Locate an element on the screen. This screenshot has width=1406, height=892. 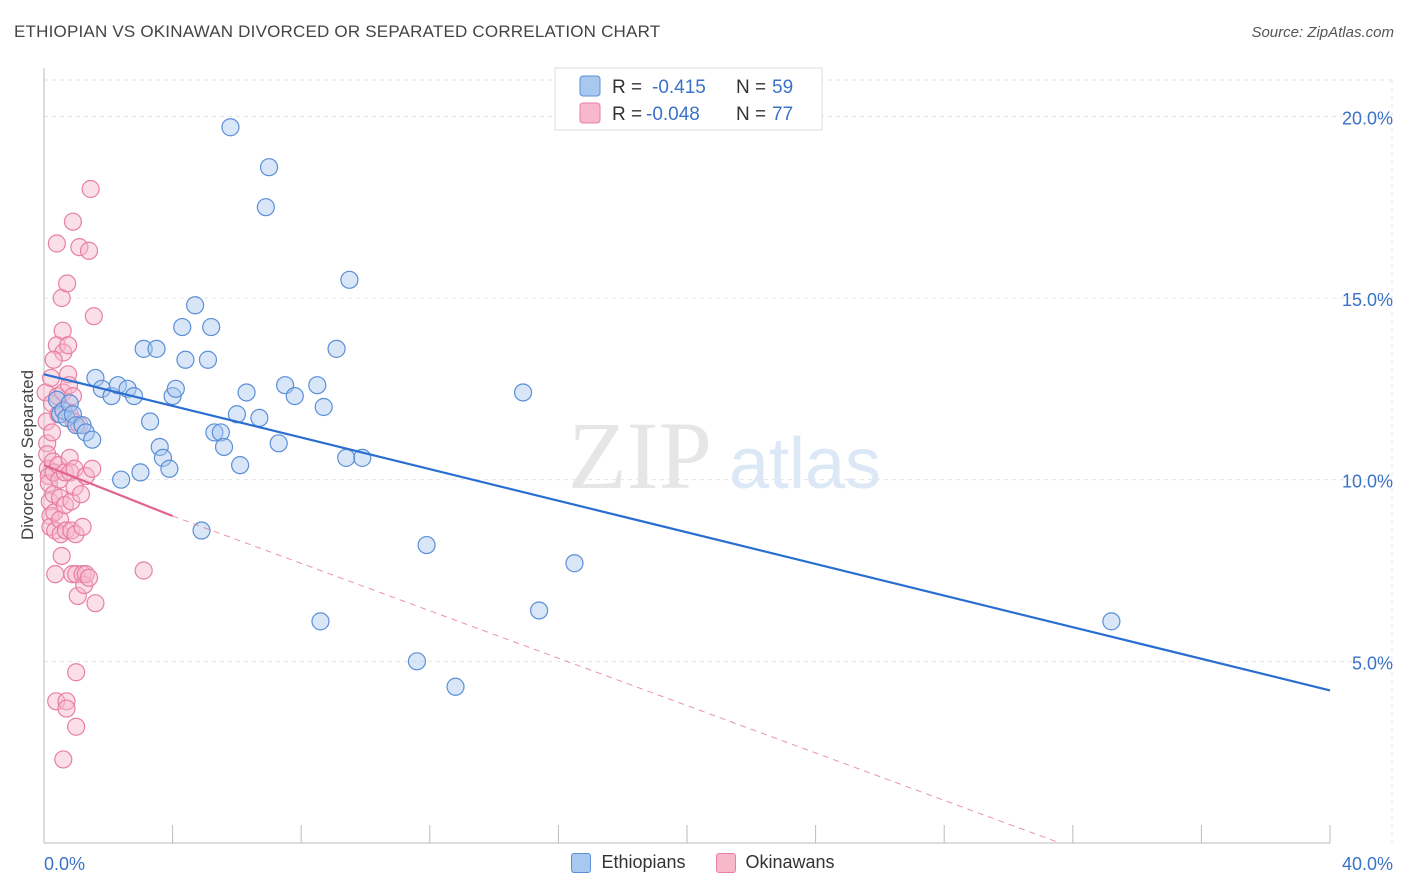
y-tick-label-0: 5.0% is located at coordinates (1372, 663).